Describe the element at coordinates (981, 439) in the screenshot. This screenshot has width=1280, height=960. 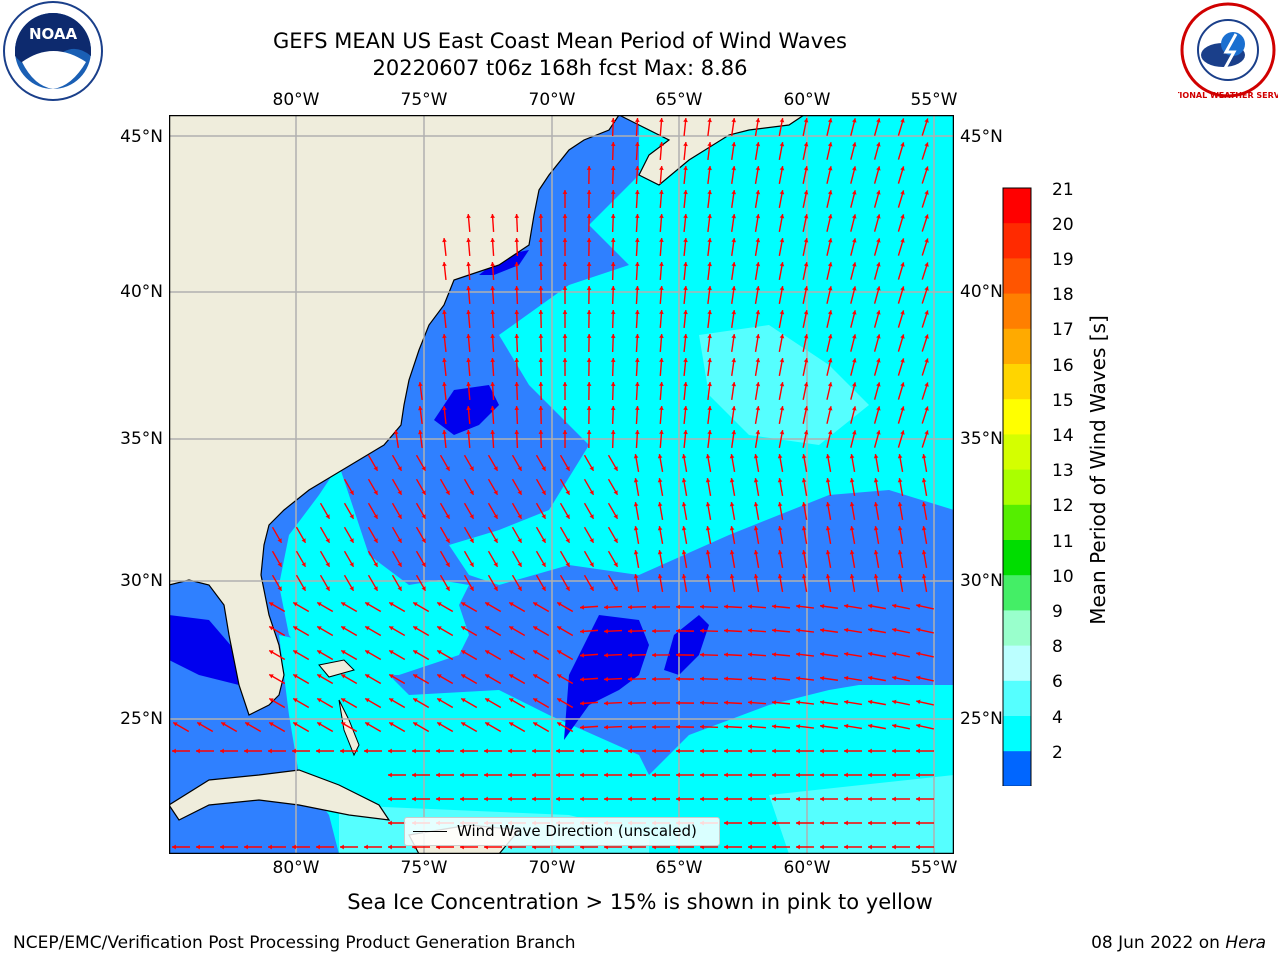
I see `lat-tick-right: 35°N` at that location.